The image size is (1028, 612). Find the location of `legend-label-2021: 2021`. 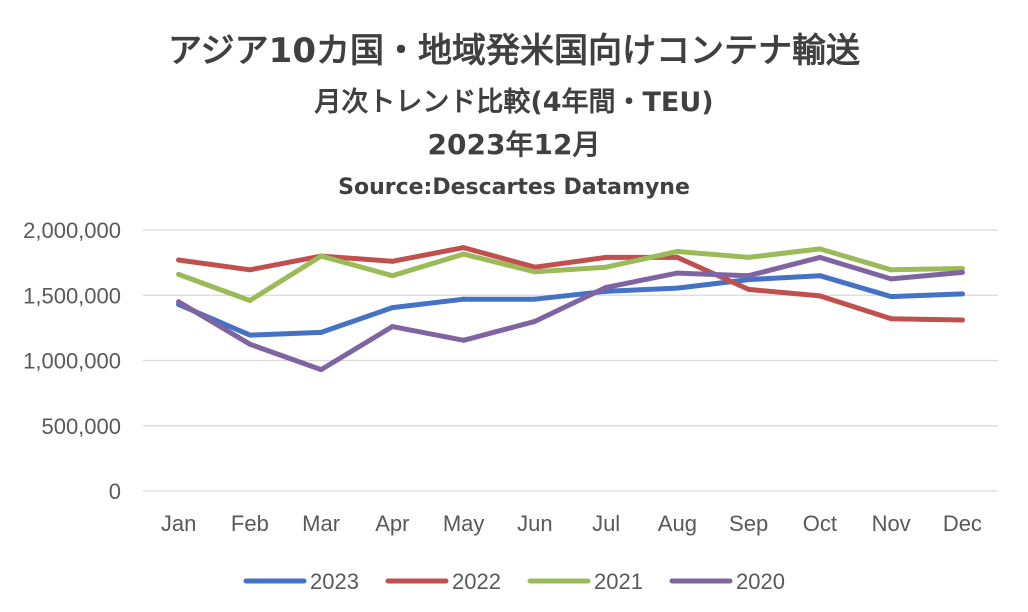

legend-label-2021: 2021 is located at coordinates (618, 581).